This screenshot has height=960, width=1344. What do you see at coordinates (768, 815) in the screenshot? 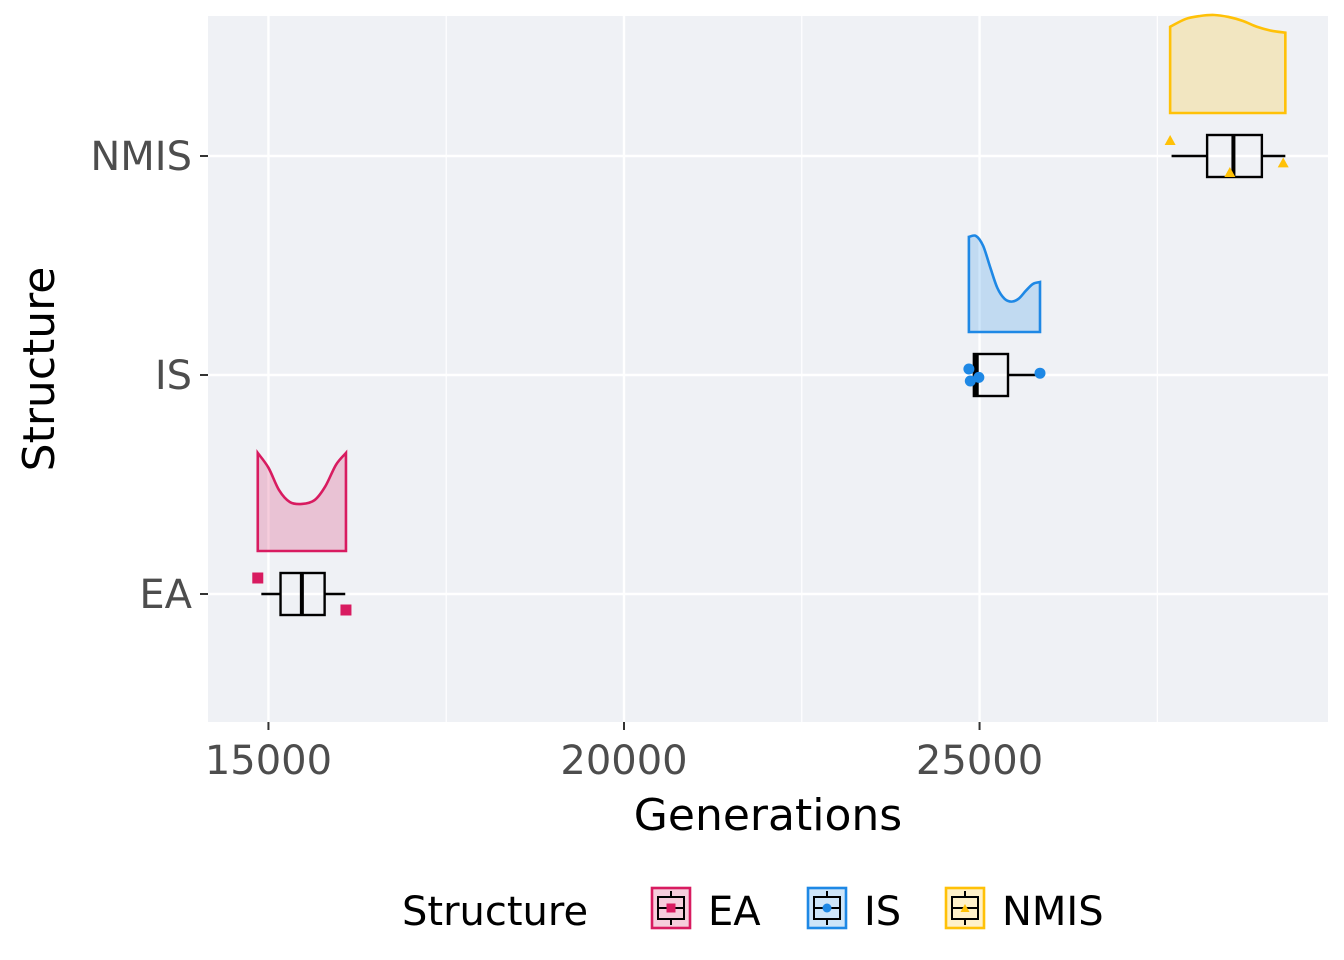
I see `x-axis-title: Generations` at bounding box center [768, 815].